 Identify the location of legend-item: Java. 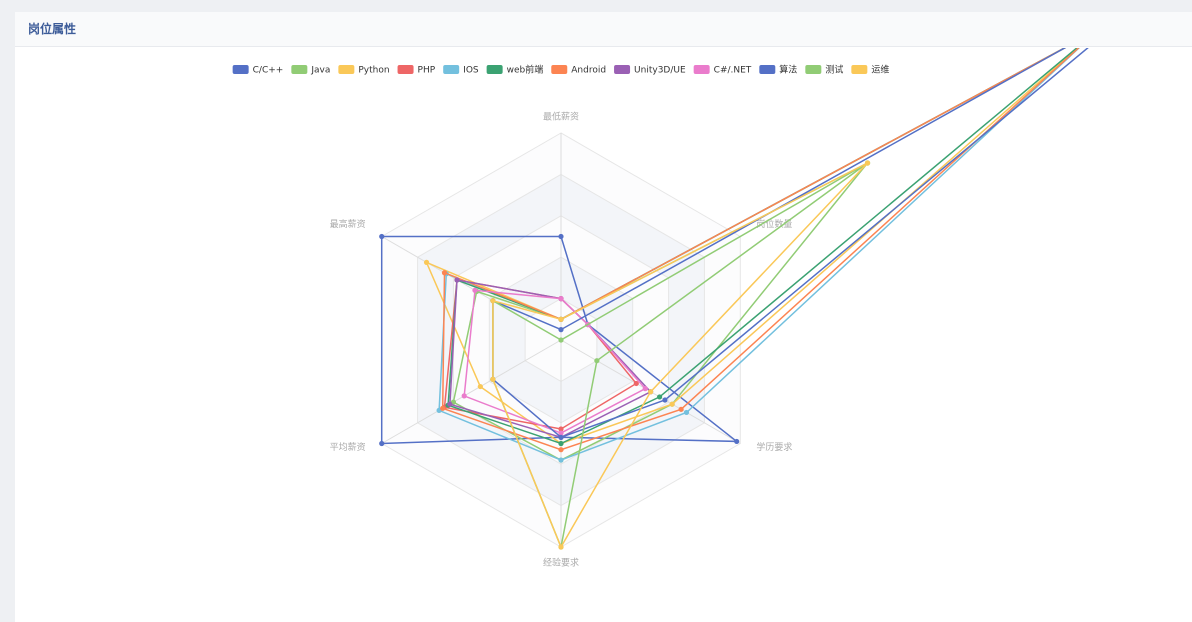
(310, 70).